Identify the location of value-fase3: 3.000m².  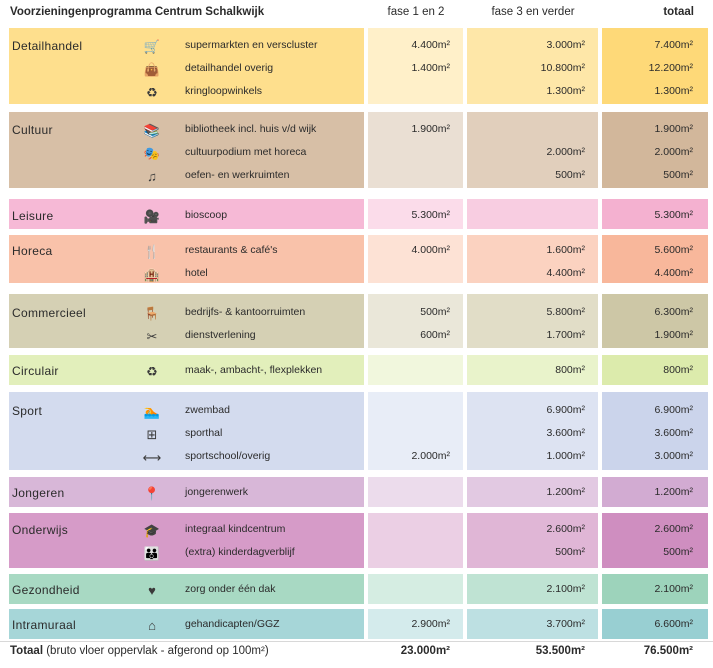
(565, 45).